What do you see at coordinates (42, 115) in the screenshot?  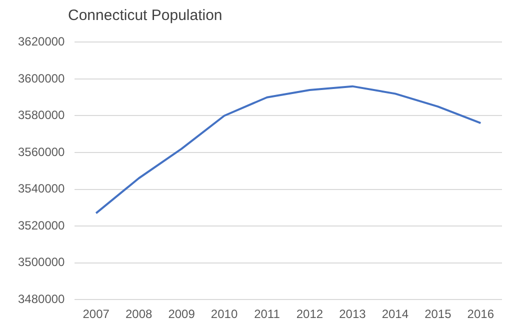 I see `y-tick-label: 3580000` at bounding box center [42, 115].